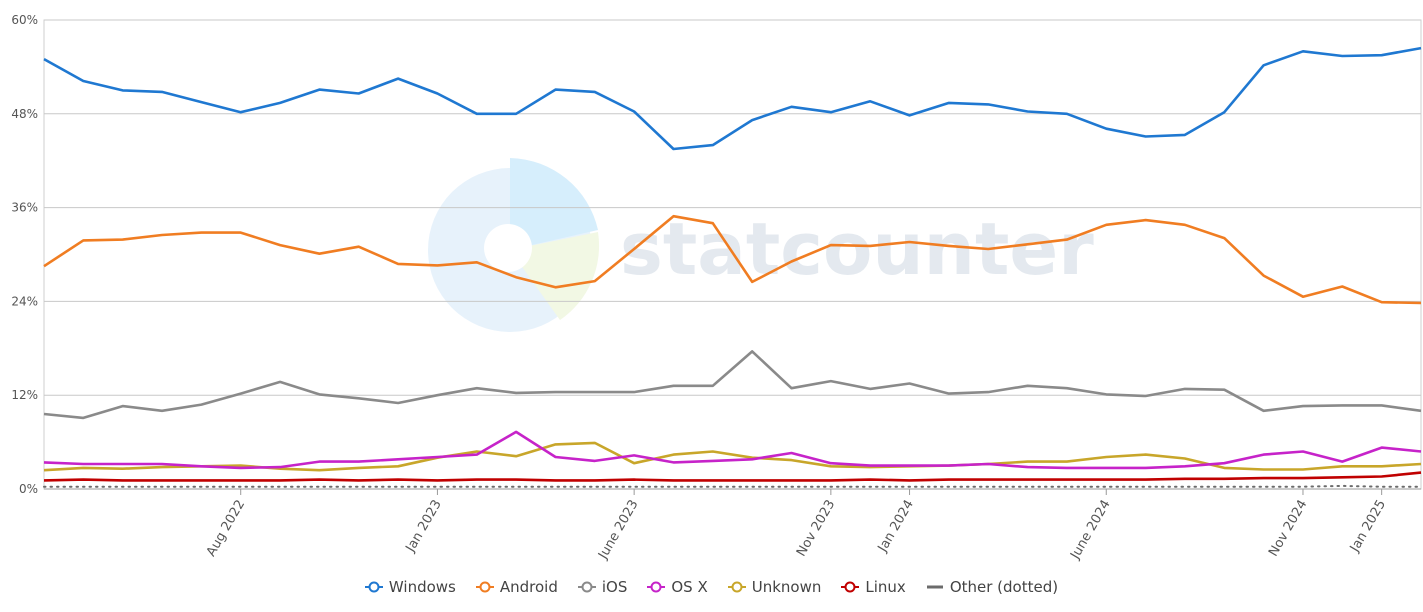 Image resolution: width=1423 pixels, height=612 pixels. What do you see at coordinates (761, 245) in the screenshot?
I see `statcounter-watermark: statcounter` at bounding box center [761, 245].